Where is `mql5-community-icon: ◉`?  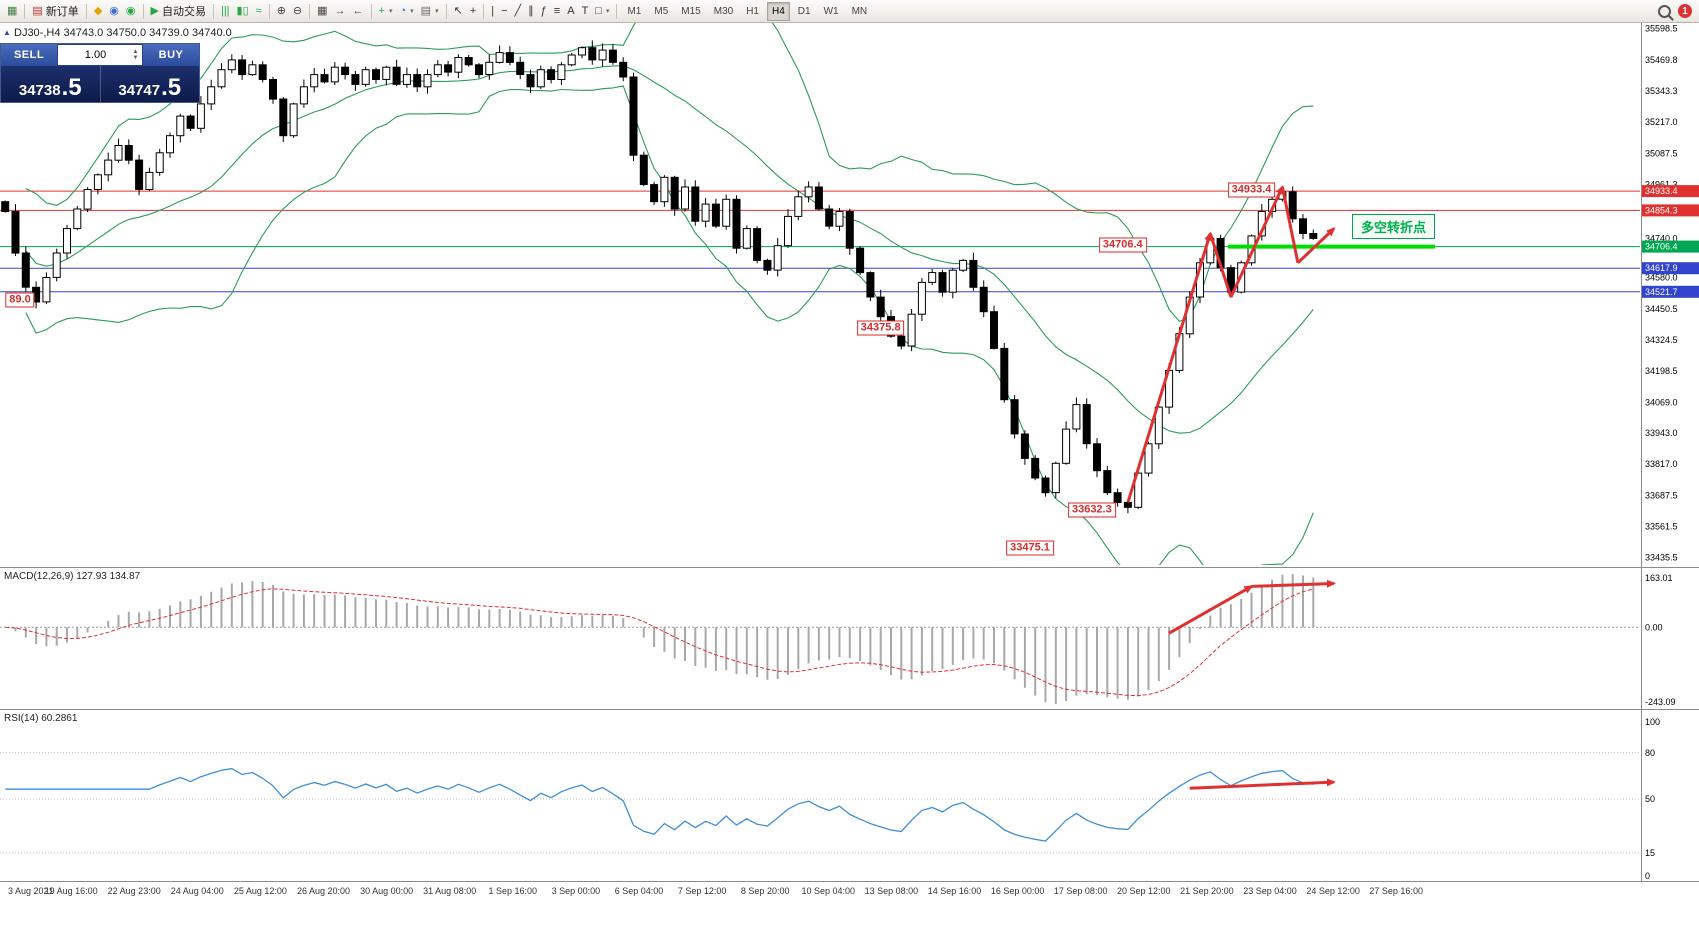
mql5-community-icon: ◉ is located at coordinates (131, 11).